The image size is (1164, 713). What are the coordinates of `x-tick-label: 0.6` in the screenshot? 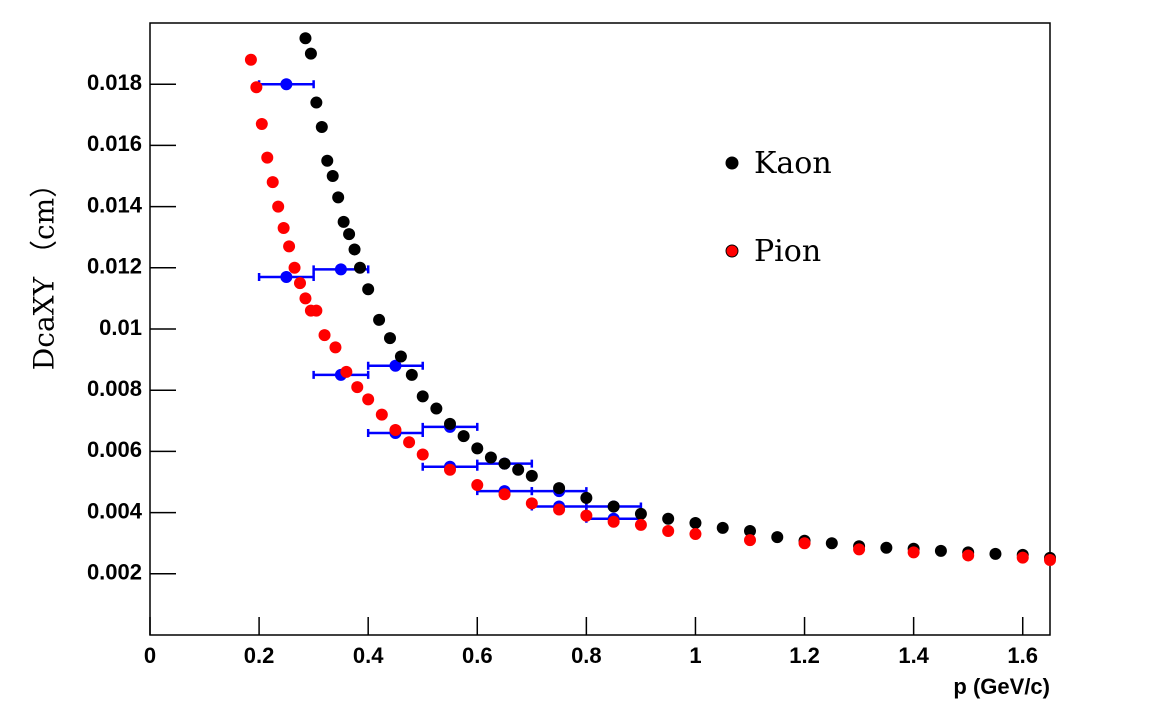 It's located at (477, 655).